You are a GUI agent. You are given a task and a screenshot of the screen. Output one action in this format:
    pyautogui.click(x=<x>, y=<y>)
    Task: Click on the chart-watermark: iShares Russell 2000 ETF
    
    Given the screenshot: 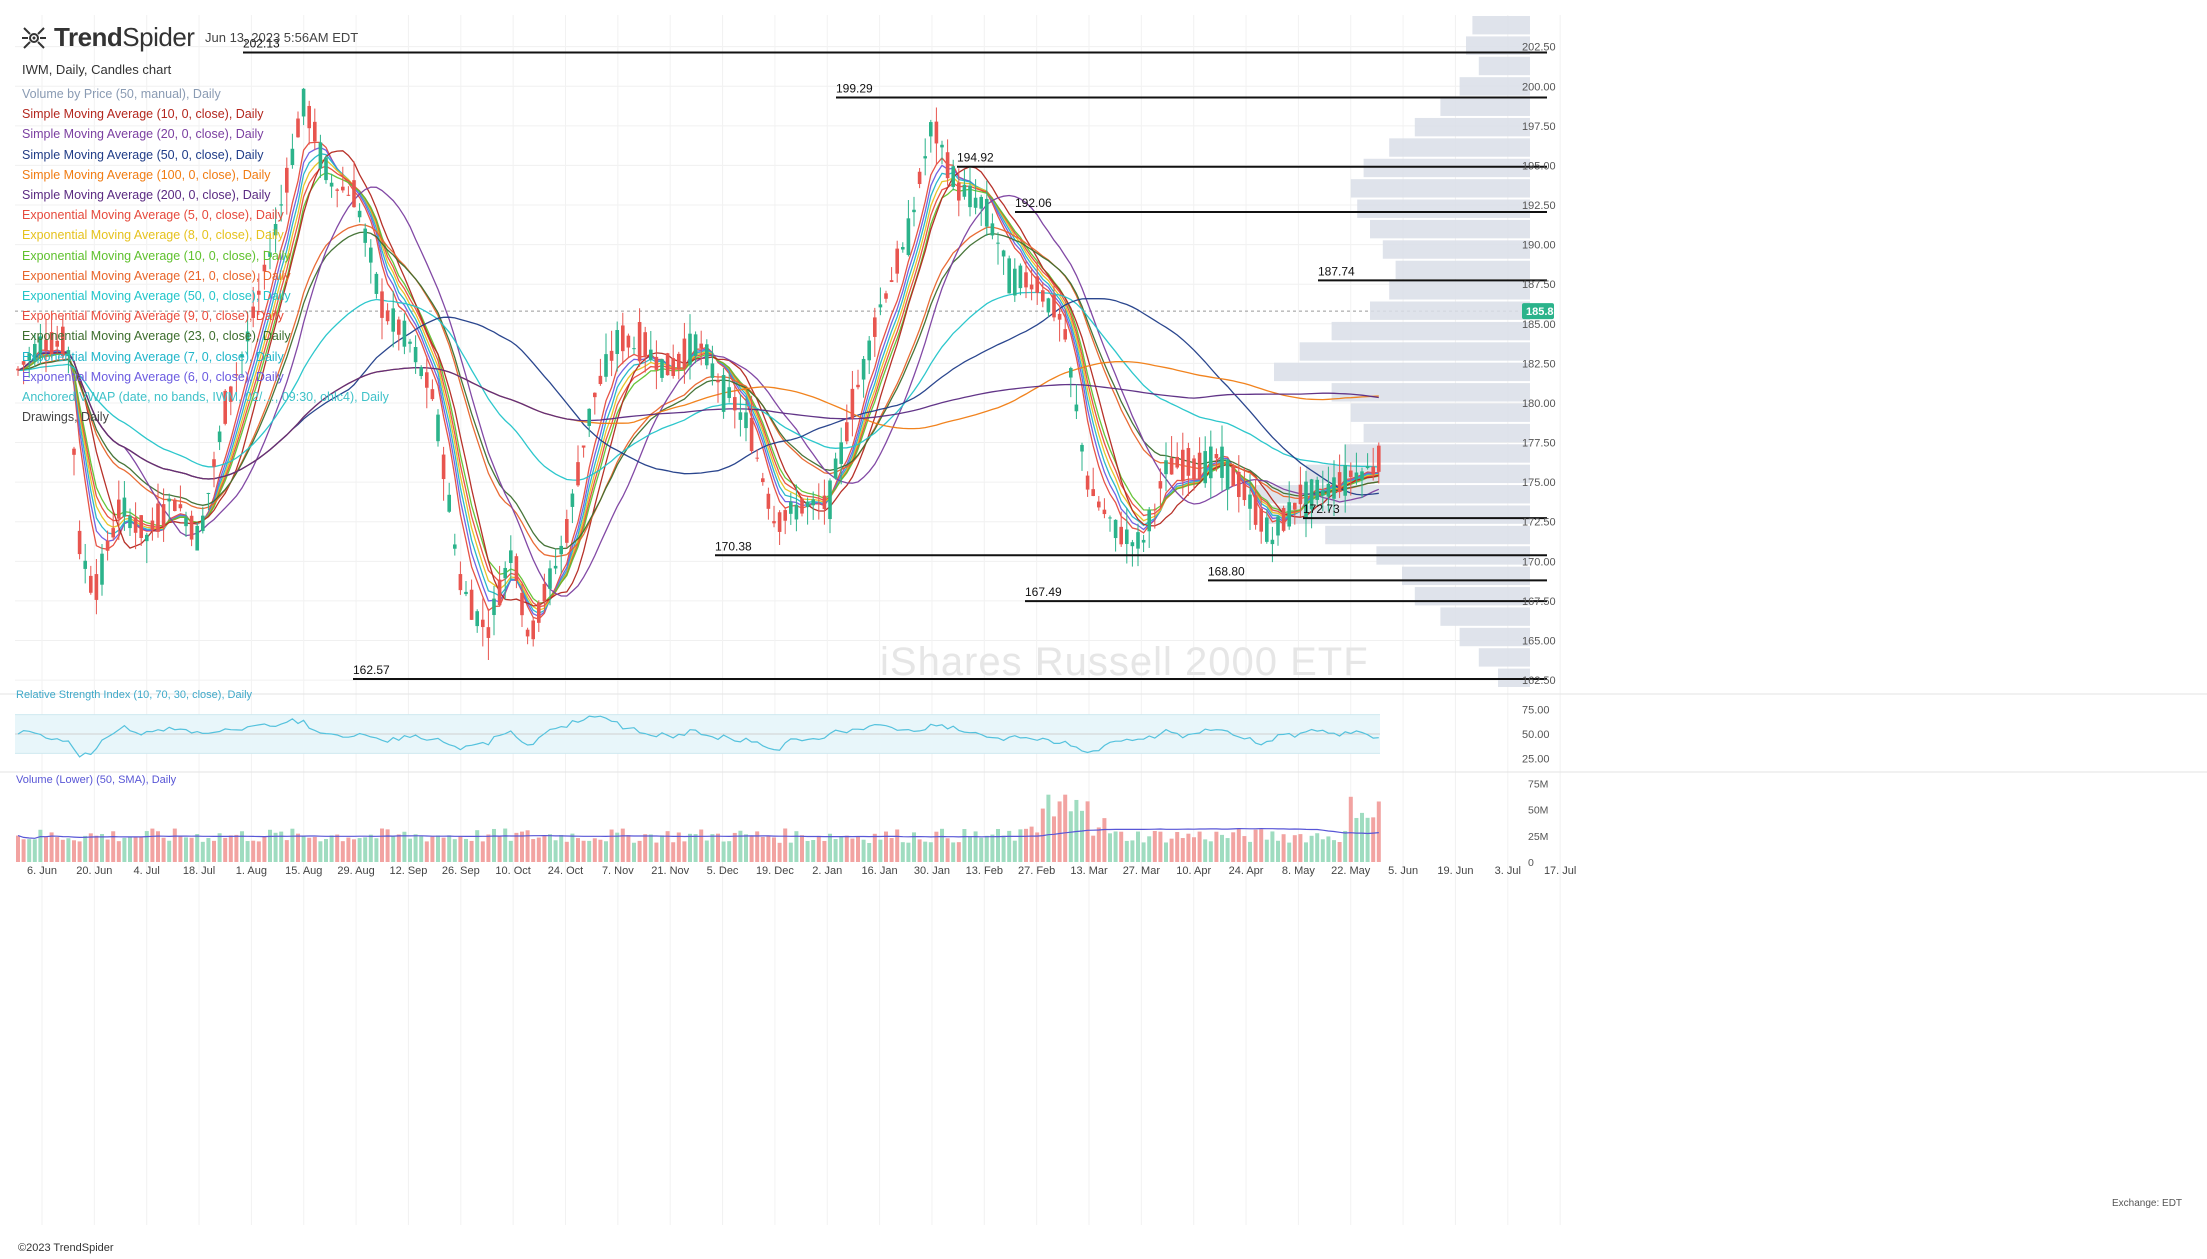 What is the action you would take?
    pyautogui.click(x=1124, y=662)
    